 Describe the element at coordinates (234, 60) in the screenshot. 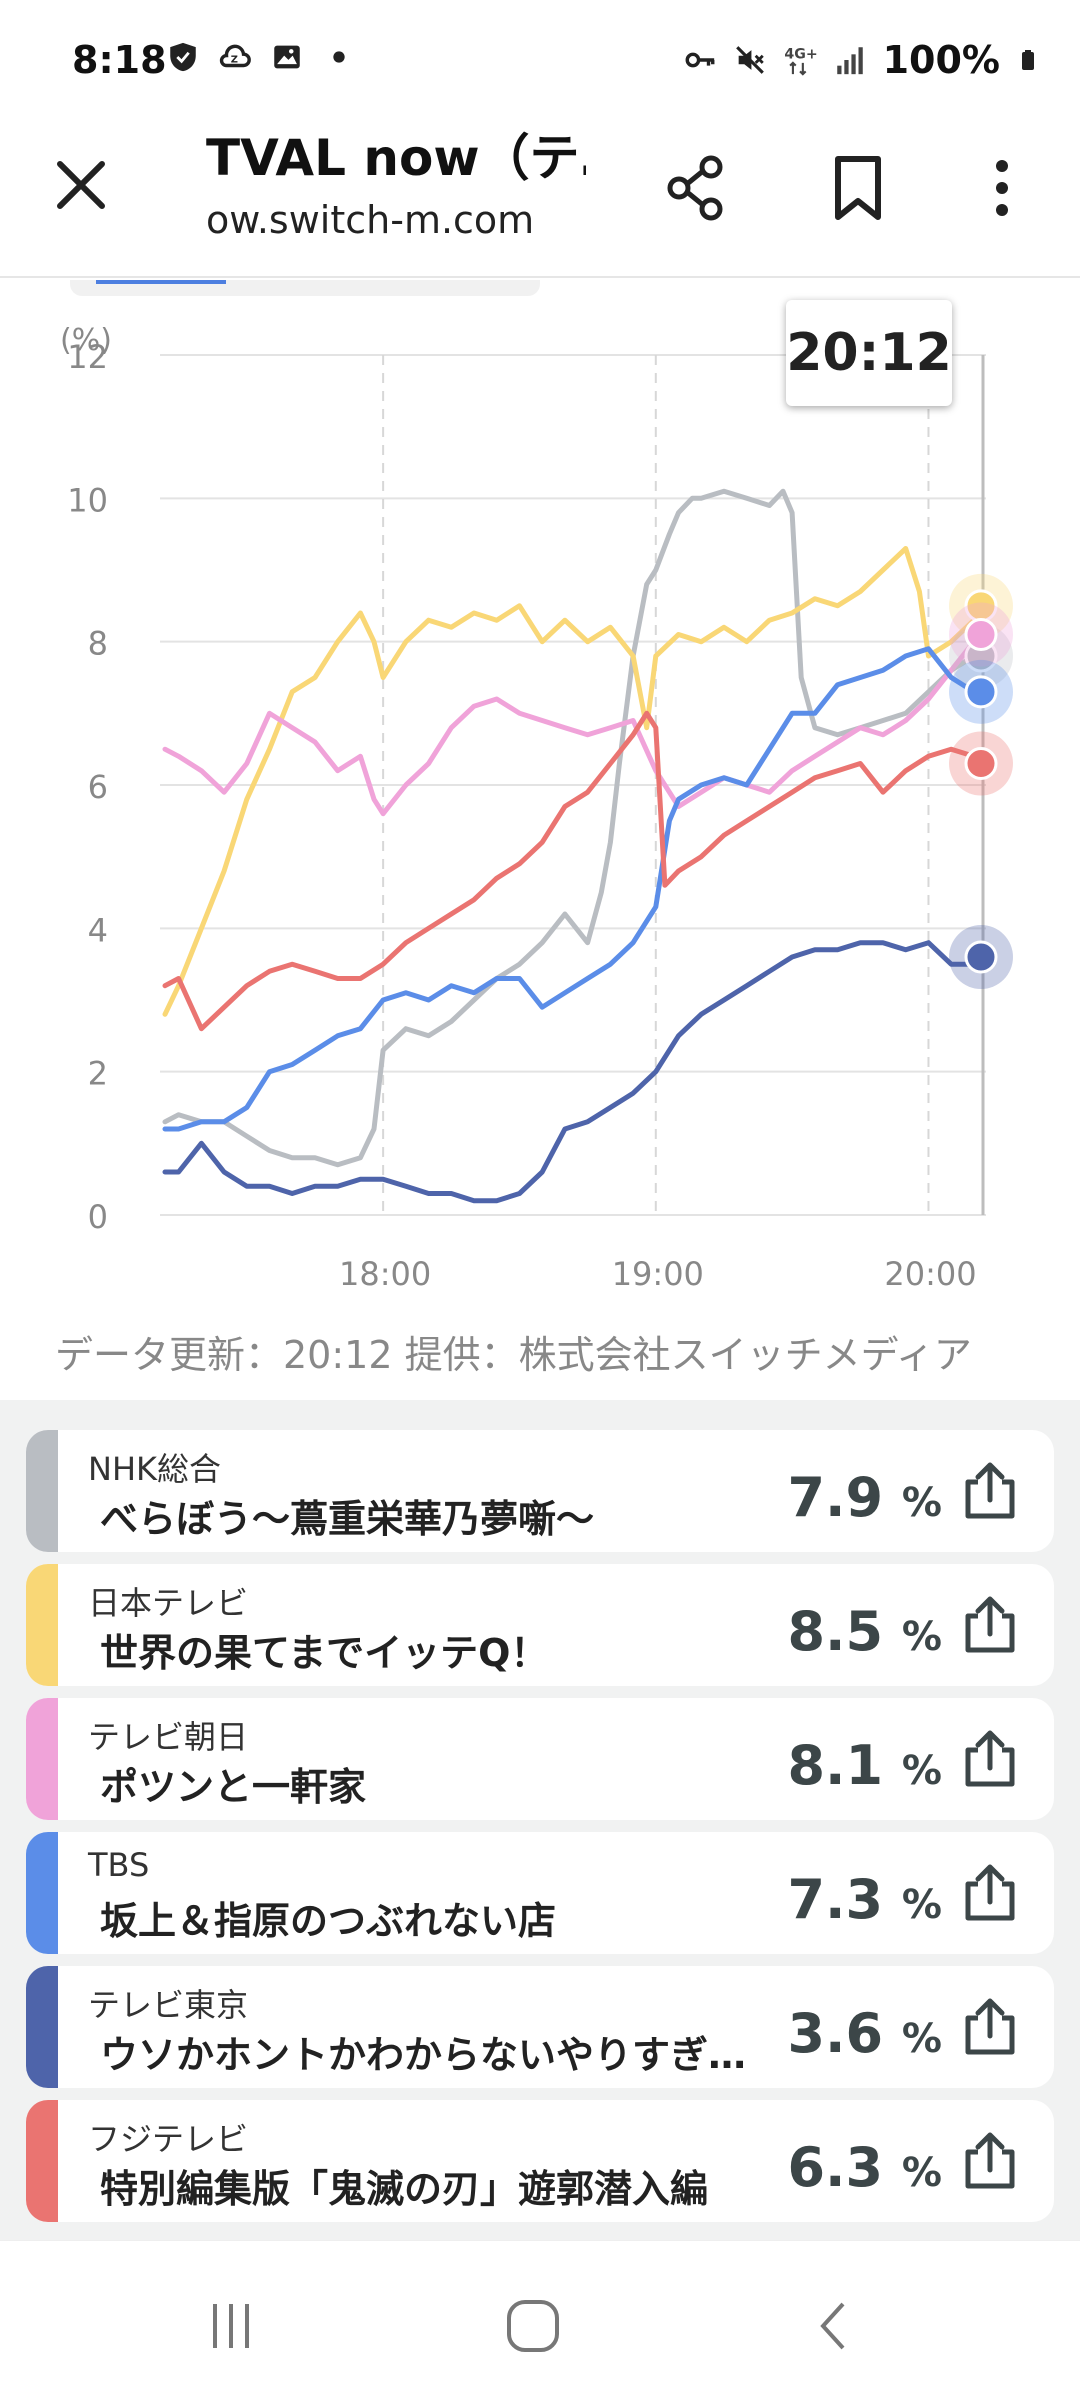

I see `svg-text: Z` at that location.